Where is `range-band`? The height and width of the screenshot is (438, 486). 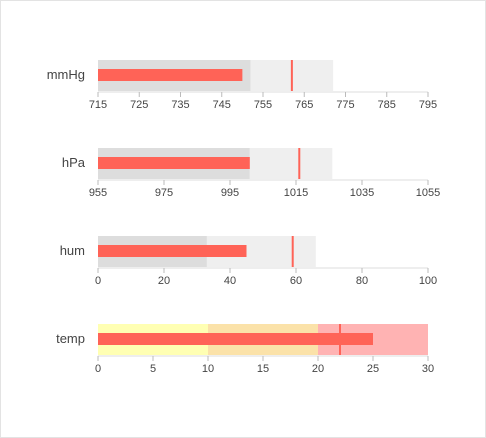 range-band is located at coordinates (291, 163).